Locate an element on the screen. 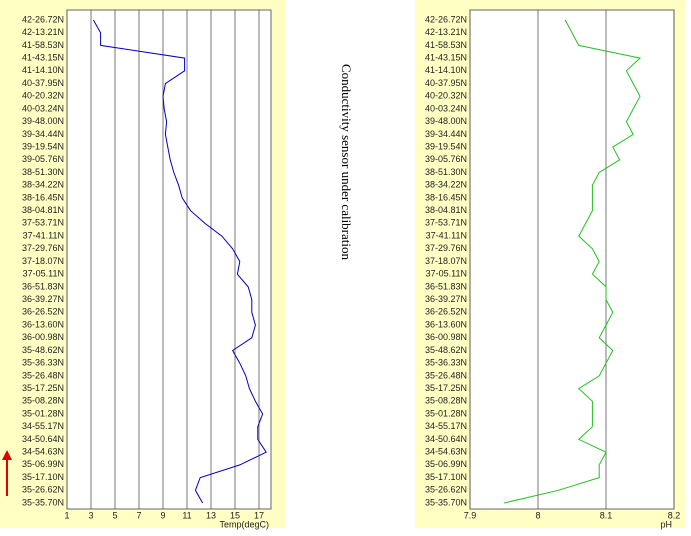 This screenshot has width=691, height=536. x-tick-label: 13 is located at coordinates (211, 515).